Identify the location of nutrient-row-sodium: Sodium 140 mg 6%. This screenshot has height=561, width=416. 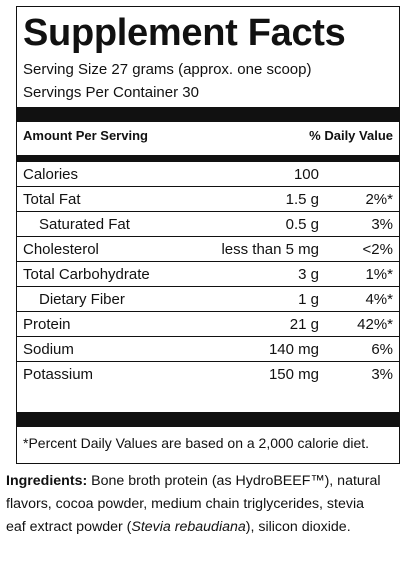
(208, 349).